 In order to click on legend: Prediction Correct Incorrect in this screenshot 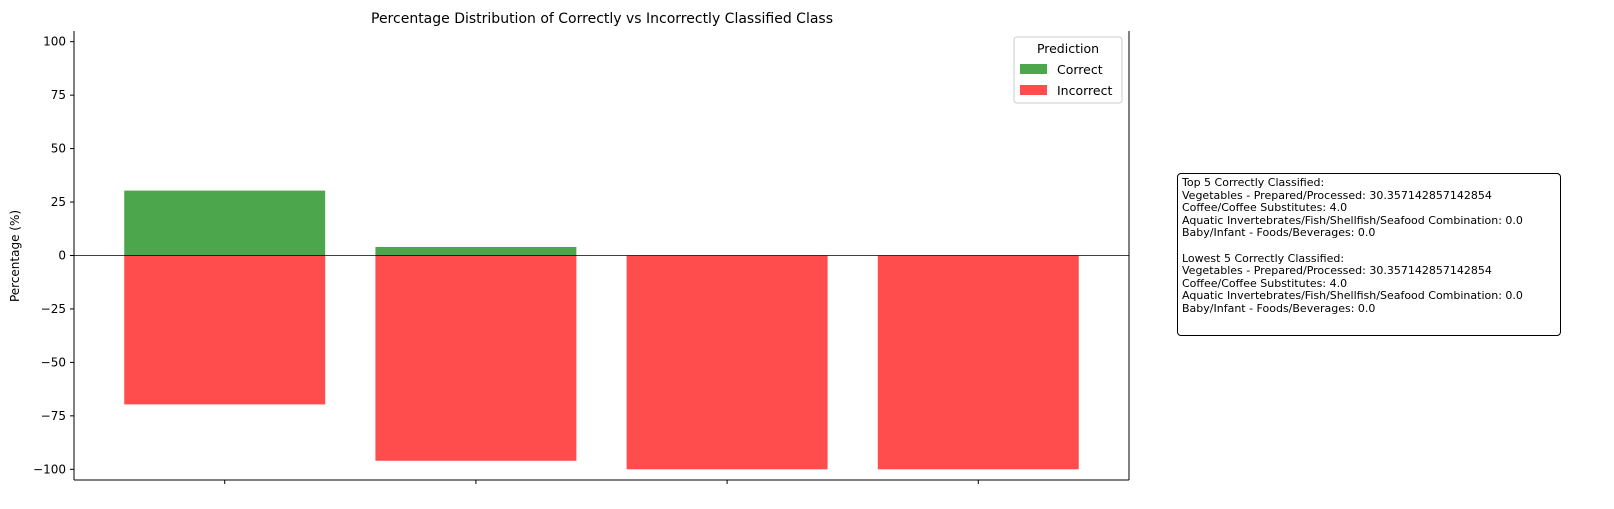, I will do `click(1068, 70)`.